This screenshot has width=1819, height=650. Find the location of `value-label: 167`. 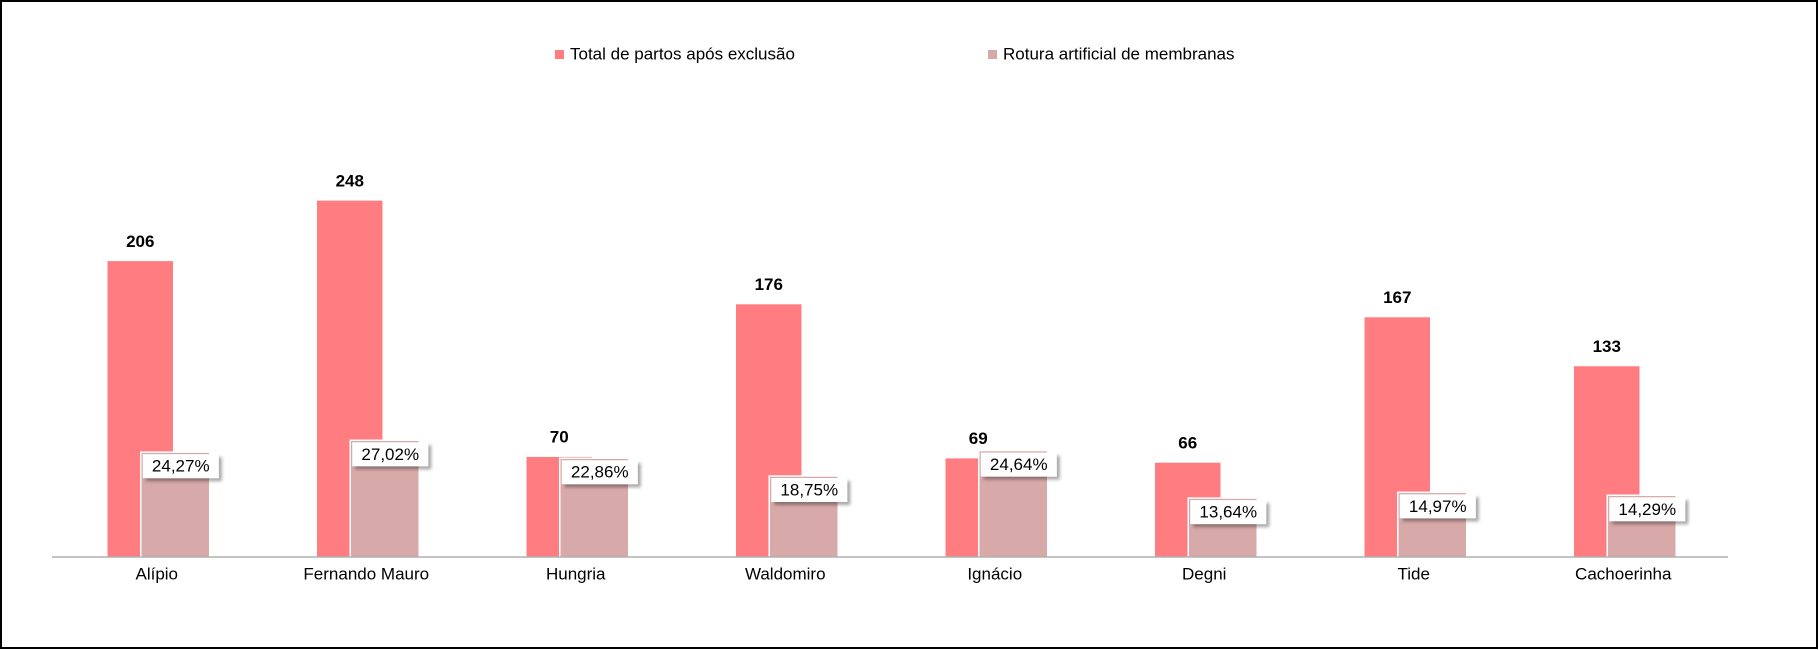

value-label: 167 is located at coordinates (1397, 297).